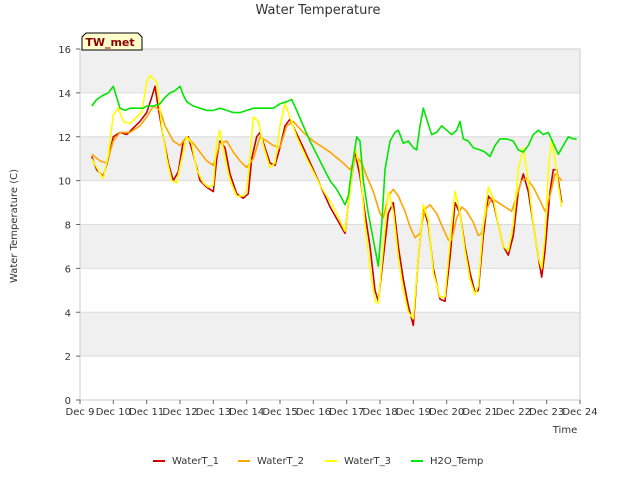  I want to click on x-tick-label: Dec 23, so click(546, 412).